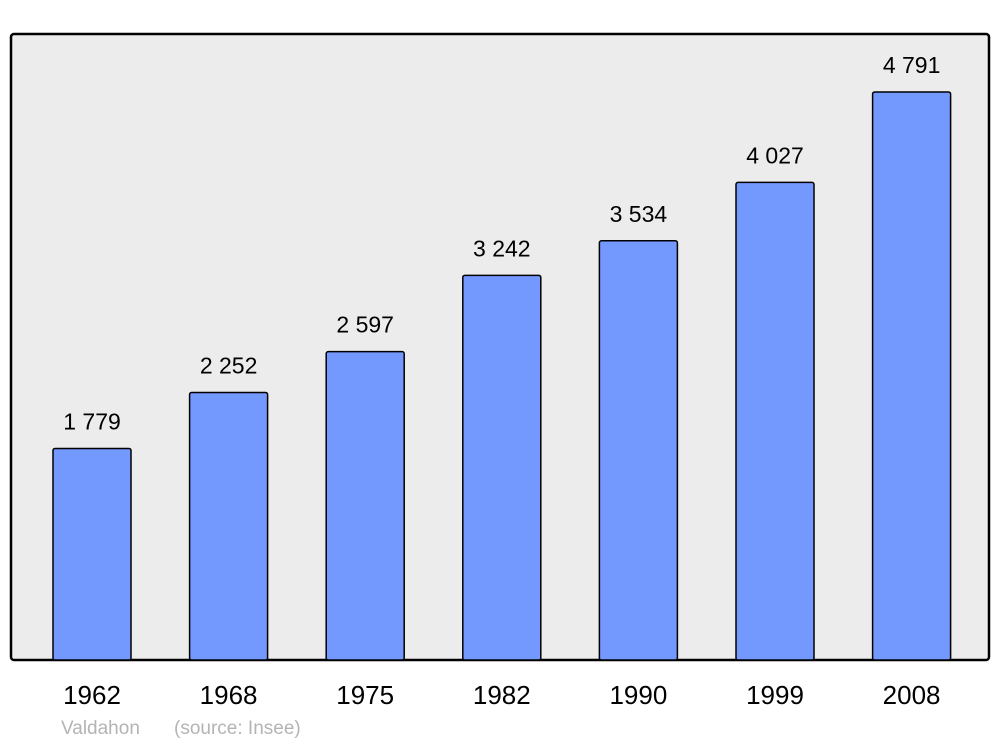 This screenshot has width=1000, height=747. I want to click on x-tick-label-1990: 1990, so click(638, 695).